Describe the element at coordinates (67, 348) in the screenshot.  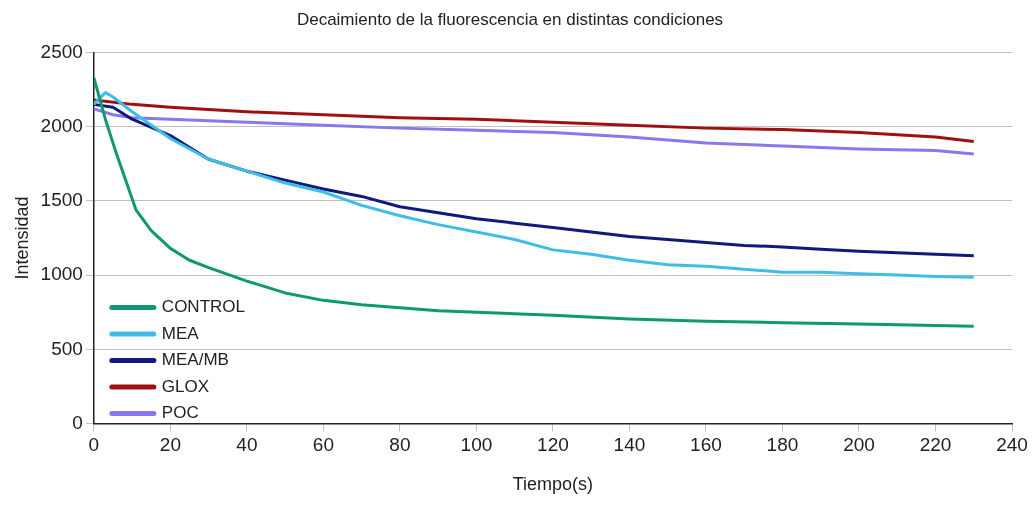
I see `y-tick-label: 500` at that location.